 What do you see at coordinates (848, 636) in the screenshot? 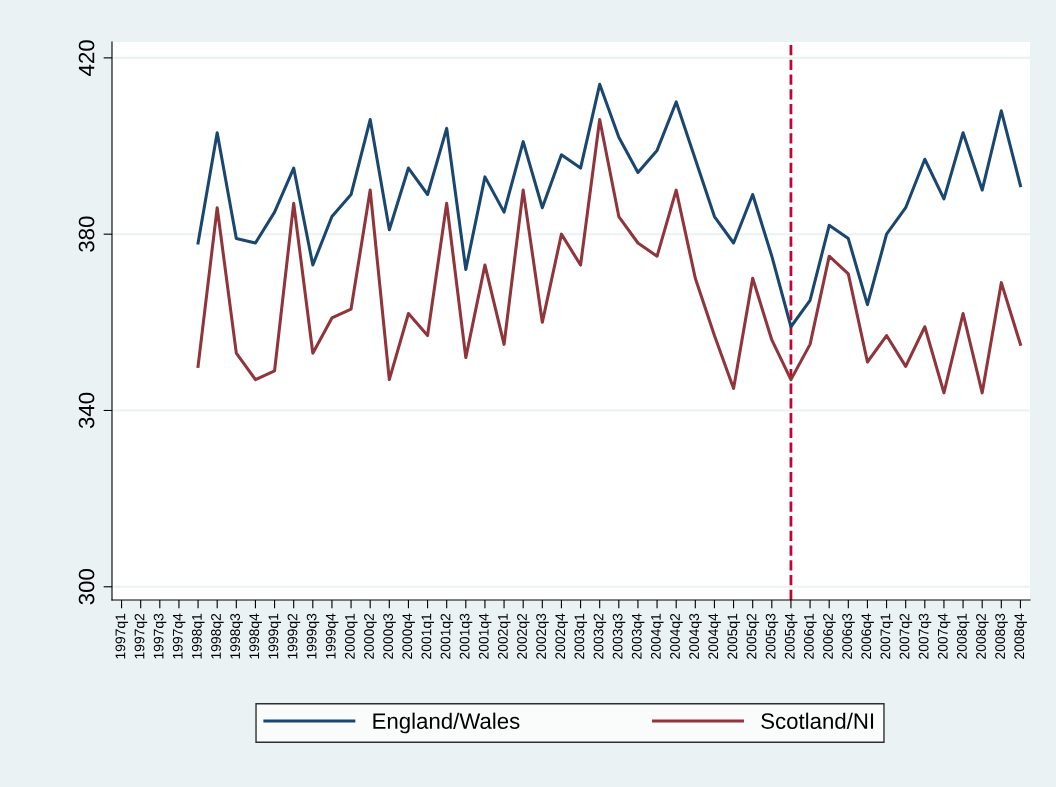
I see `x-tick-label: 2006q3` at bounding box center [848, 636].